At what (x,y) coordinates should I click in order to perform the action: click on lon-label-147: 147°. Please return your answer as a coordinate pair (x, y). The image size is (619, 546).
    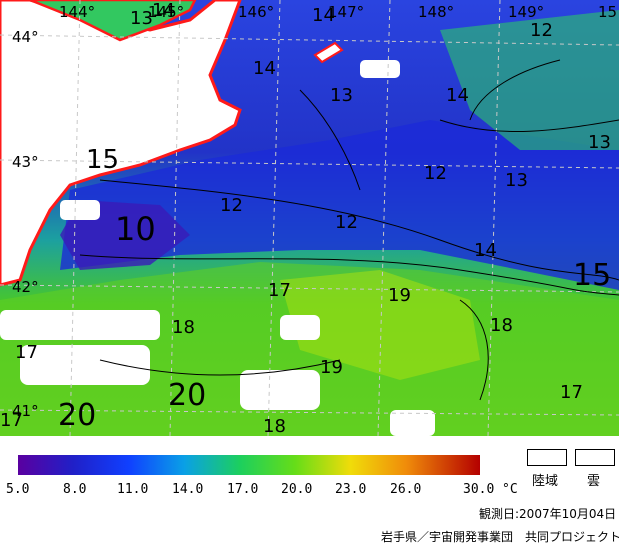
    Looking at the image, I should click on (346, 12).